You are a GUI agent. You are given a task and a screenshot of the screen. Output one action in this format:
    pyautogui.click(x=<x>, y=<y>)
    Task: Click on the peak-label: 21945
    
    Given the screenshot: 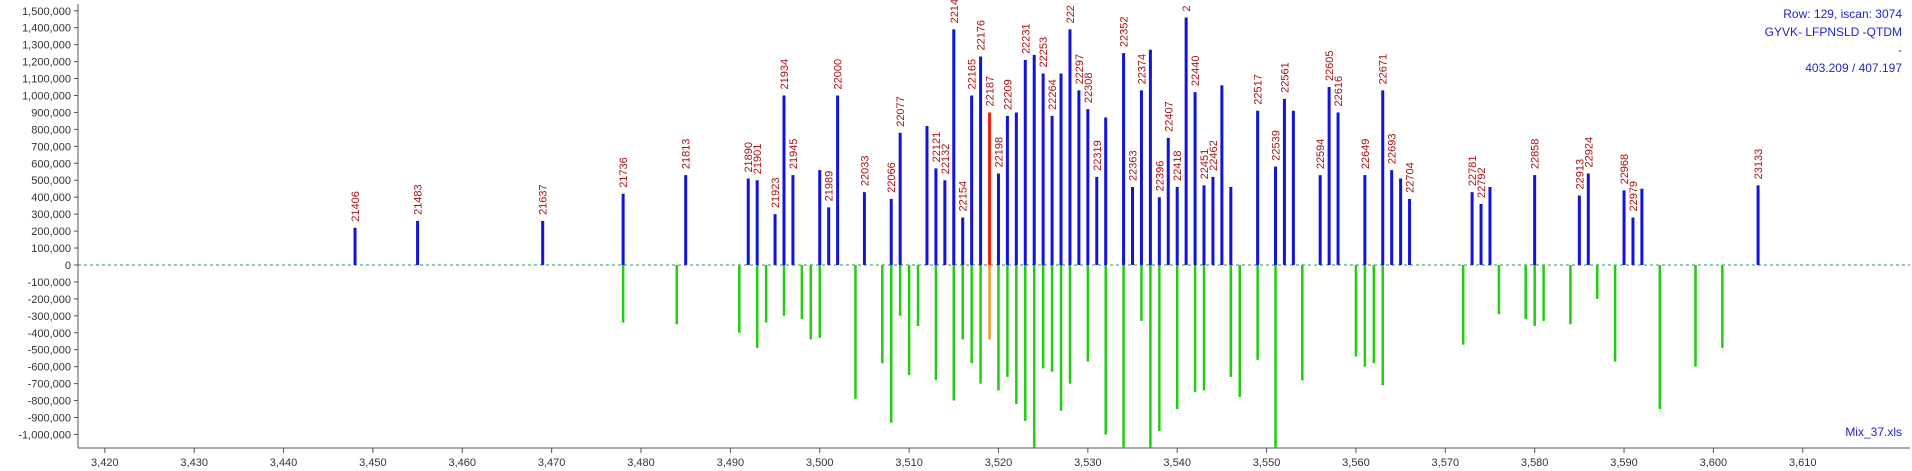 What is the action you would take?
    pyautogui.click(x=794, y=154)
    